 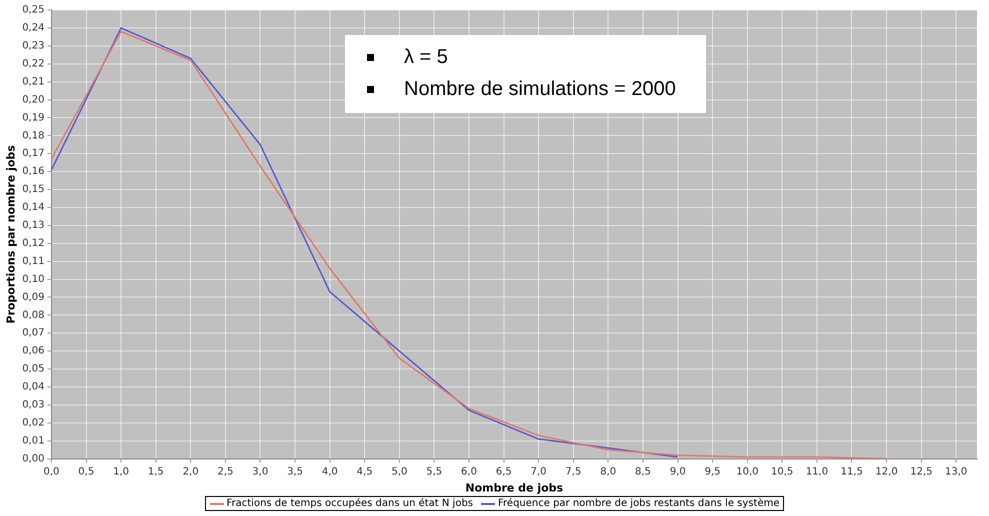 I want to click on x-tick-label: 7,5, so click(x=573, y=472).